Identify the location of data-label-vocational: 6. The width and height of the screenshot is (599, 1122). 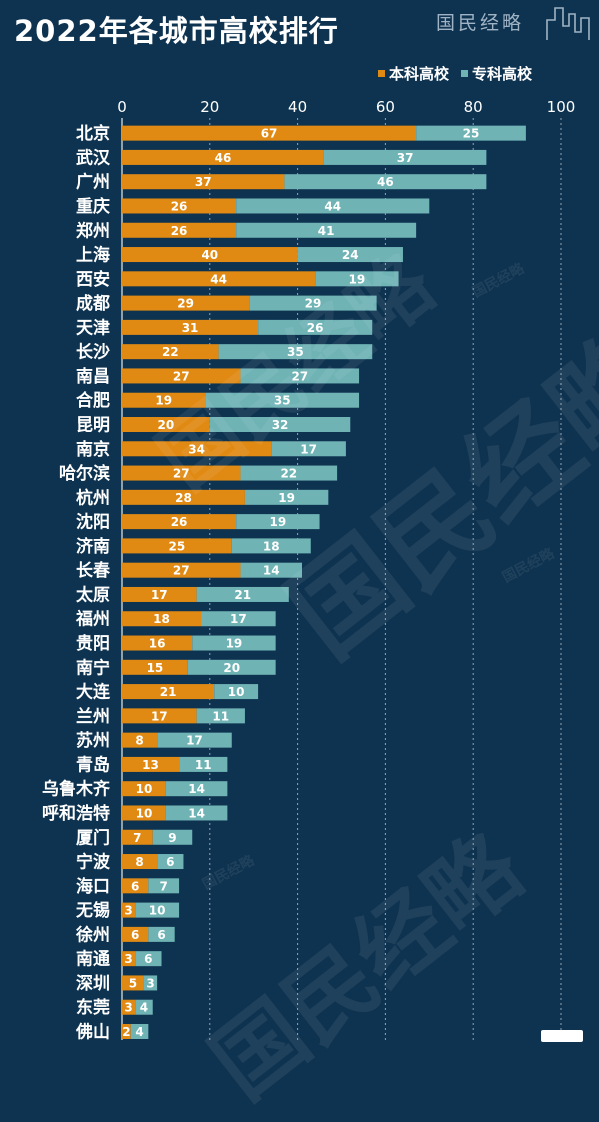
(170, 862).